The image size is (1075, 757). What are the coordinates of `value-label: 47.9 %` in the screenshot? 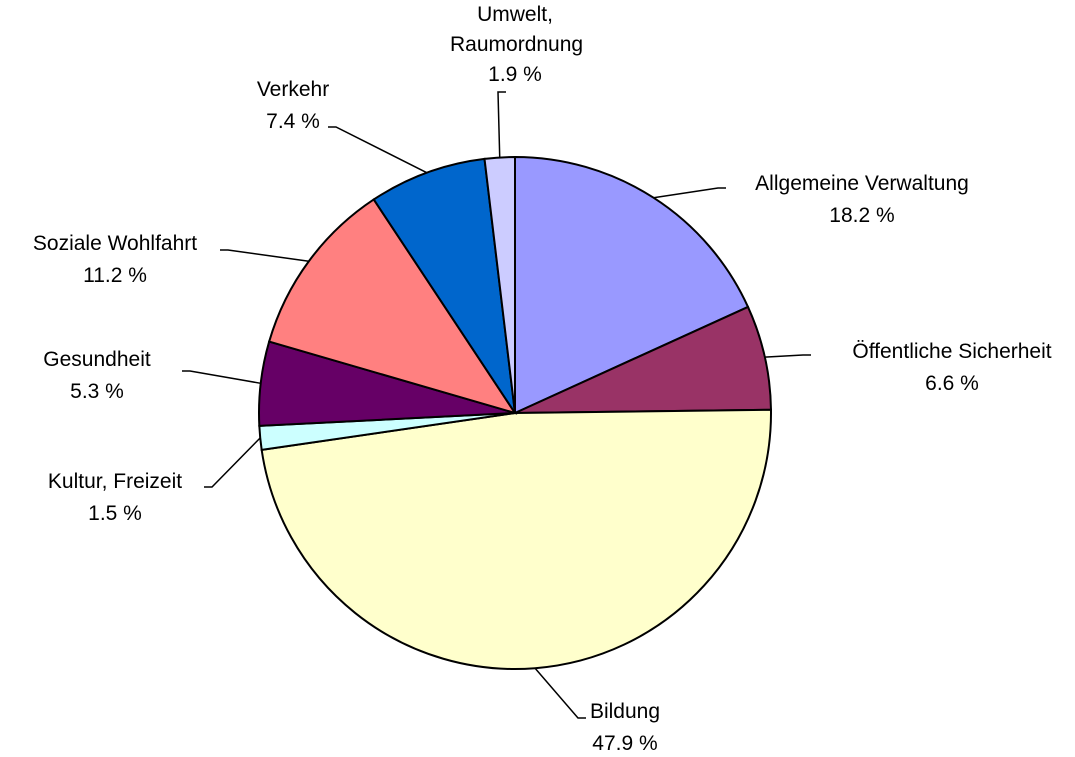 It's located at (625, 743).